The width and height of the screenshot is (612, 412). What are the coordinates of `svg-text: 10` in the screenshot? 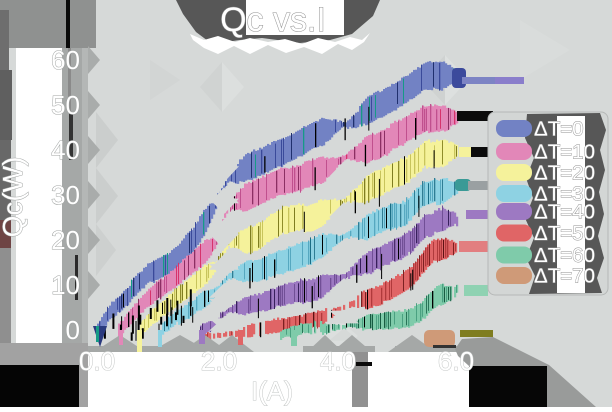 It's located at (65, 285).